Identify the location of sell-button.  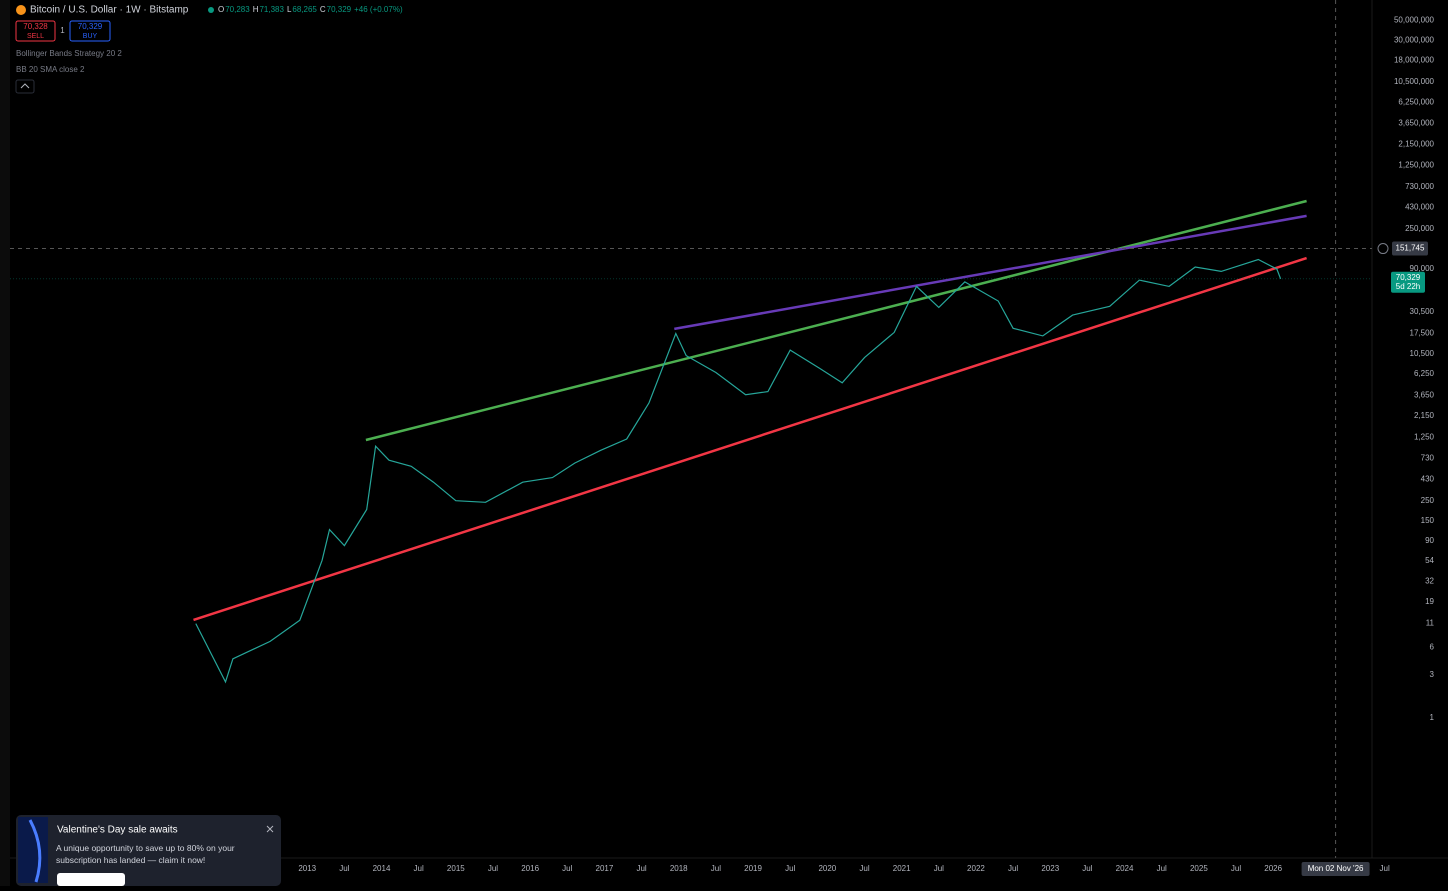
(35, 31).